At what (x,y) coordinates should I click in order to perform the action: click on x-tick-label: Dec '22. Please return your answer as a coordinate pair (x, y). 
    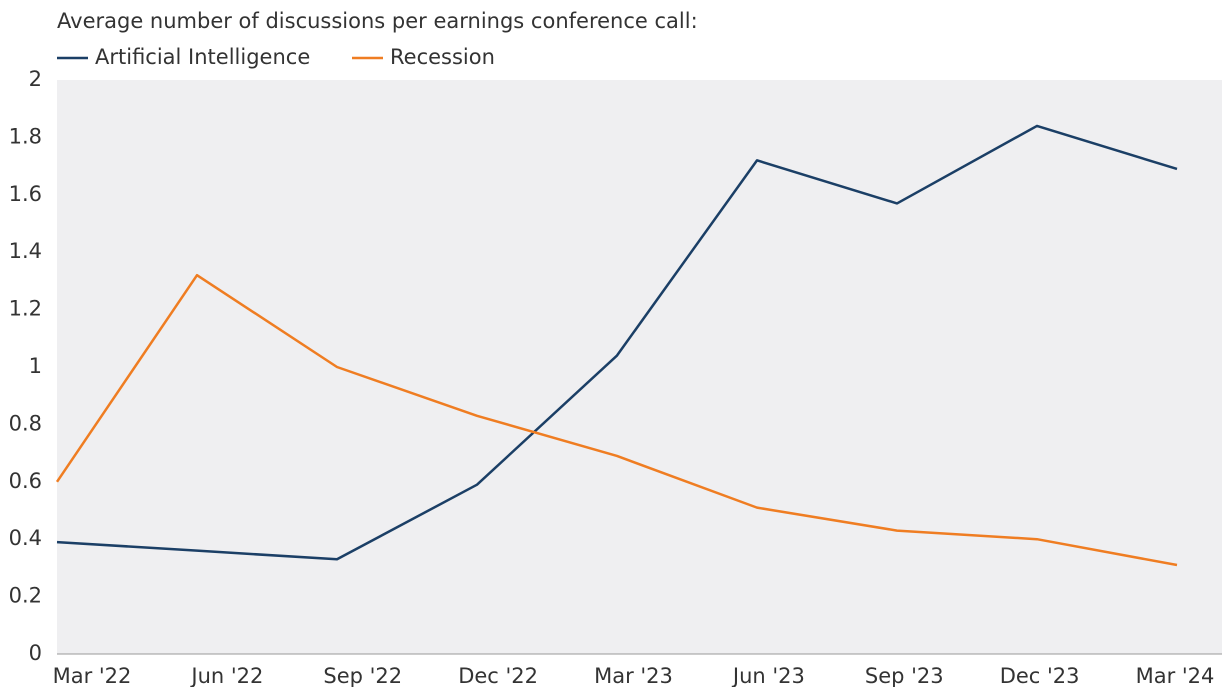
    Looking at the image, I should click on (498, 675).